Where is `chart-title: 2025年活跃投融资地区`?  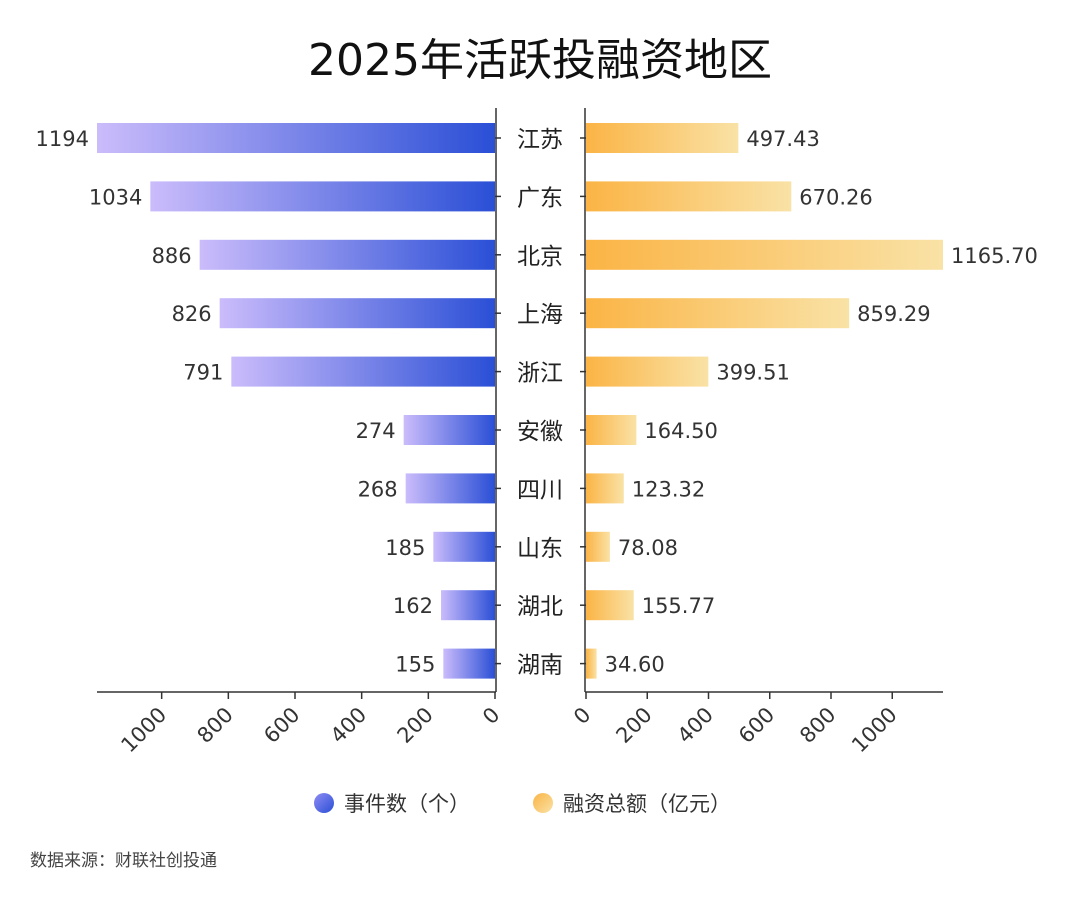
chart-title: 2025年活跃投融资地区 is located at coordinates (540, 60).